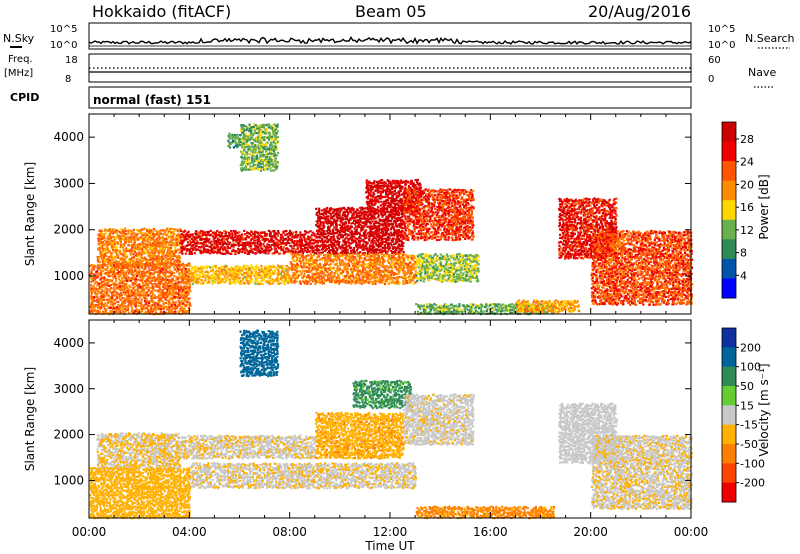 The height and width of the screenshot is (554, 800). I want to click on nsky-trace, so click(390, 40).